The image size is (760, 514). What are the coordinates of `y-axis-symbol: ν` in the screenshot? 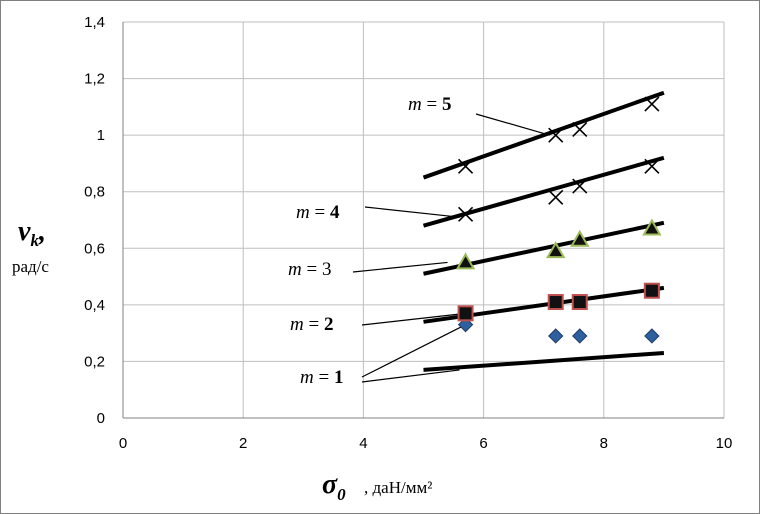 It's located at (24, 231).